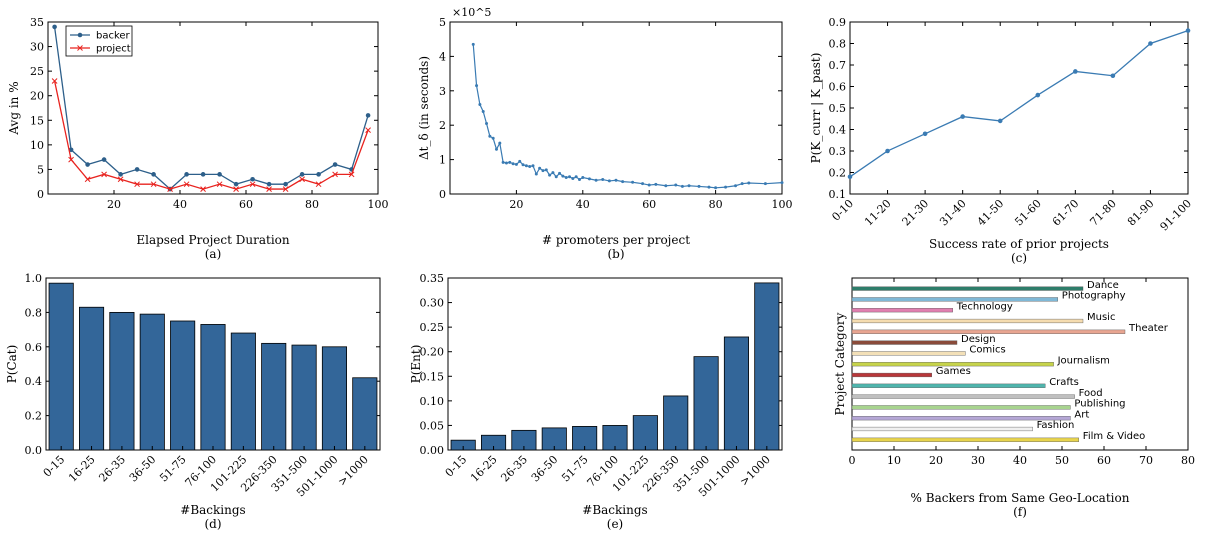  I want to click on panel-label: (f), so click(1020, 512).